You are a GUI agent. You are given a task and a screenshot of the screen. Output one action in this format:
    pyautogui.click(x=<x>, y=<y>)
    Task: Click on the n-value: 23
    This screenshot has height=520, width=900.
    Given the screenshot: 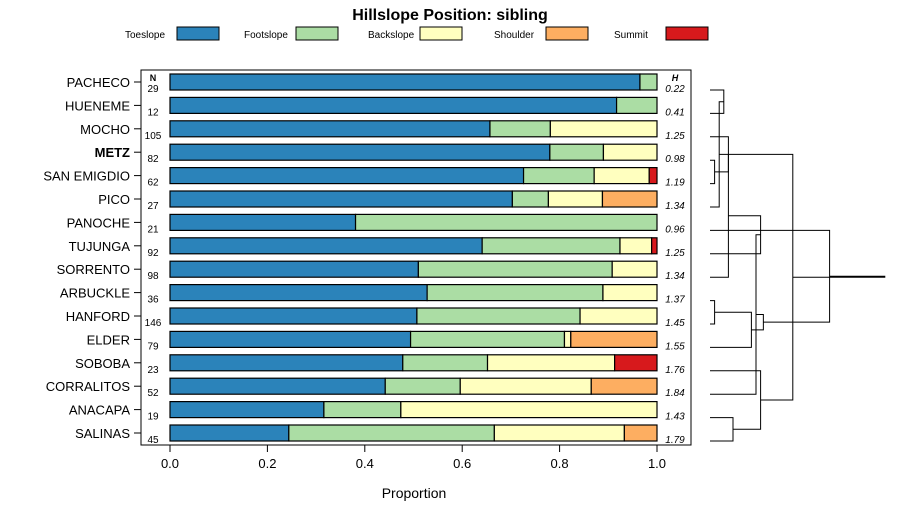 What is the action you would take?
    pyautogui.click(x=153, y=370)
    